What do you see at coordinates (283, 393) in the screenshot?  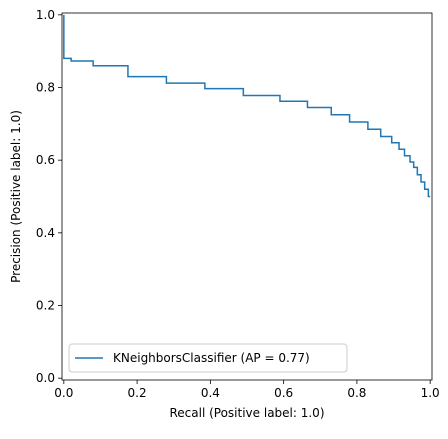 I see `x-tick-label: 0.6` at bounding box center [283, 393].